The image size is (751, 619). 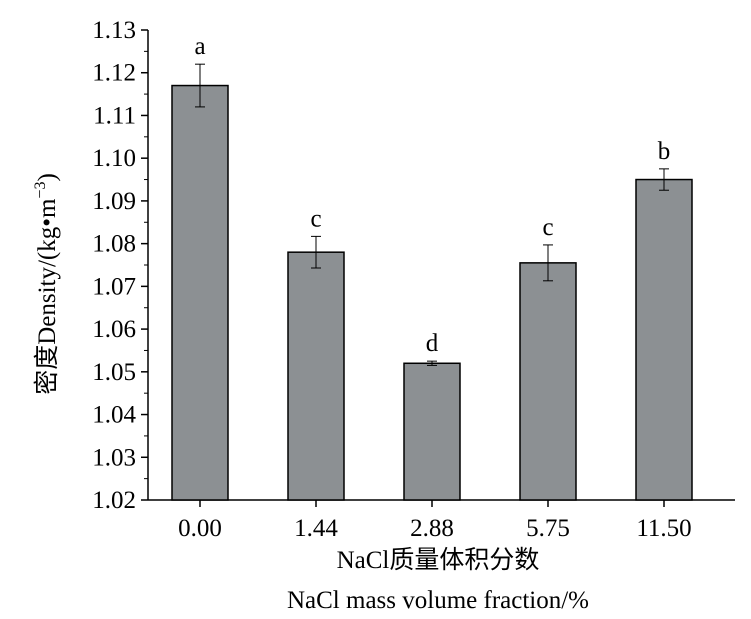 What do you see at coordinates (664, 151) in the screenshot?
I see `significance-label: b` at bounding box center [664, 151].